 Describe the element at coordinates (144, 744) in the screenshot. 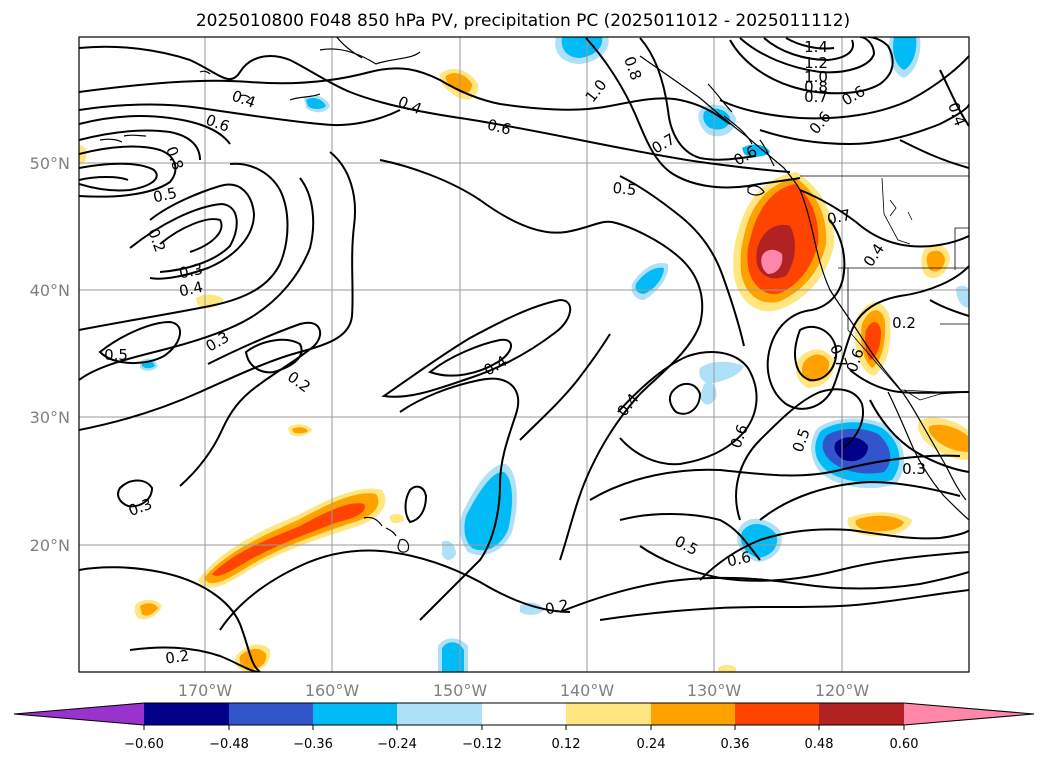

I see `colorbar-tick-label: −0.60` at that location.